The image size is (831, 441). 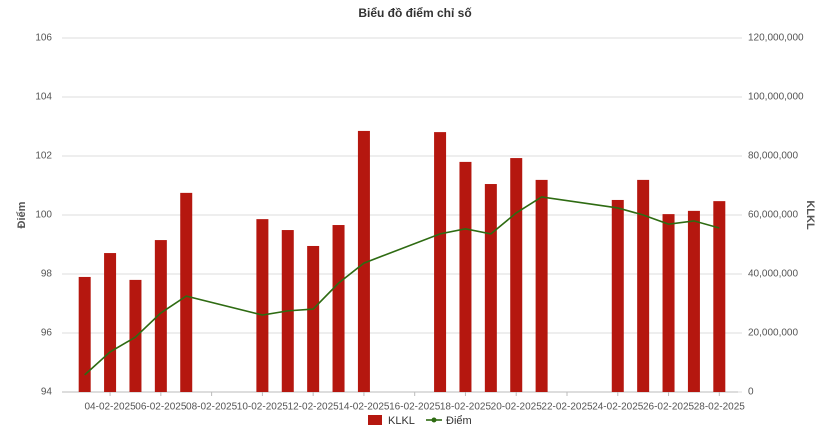 I want to click on y-tick-label: 102, so click(x=43, y=156).